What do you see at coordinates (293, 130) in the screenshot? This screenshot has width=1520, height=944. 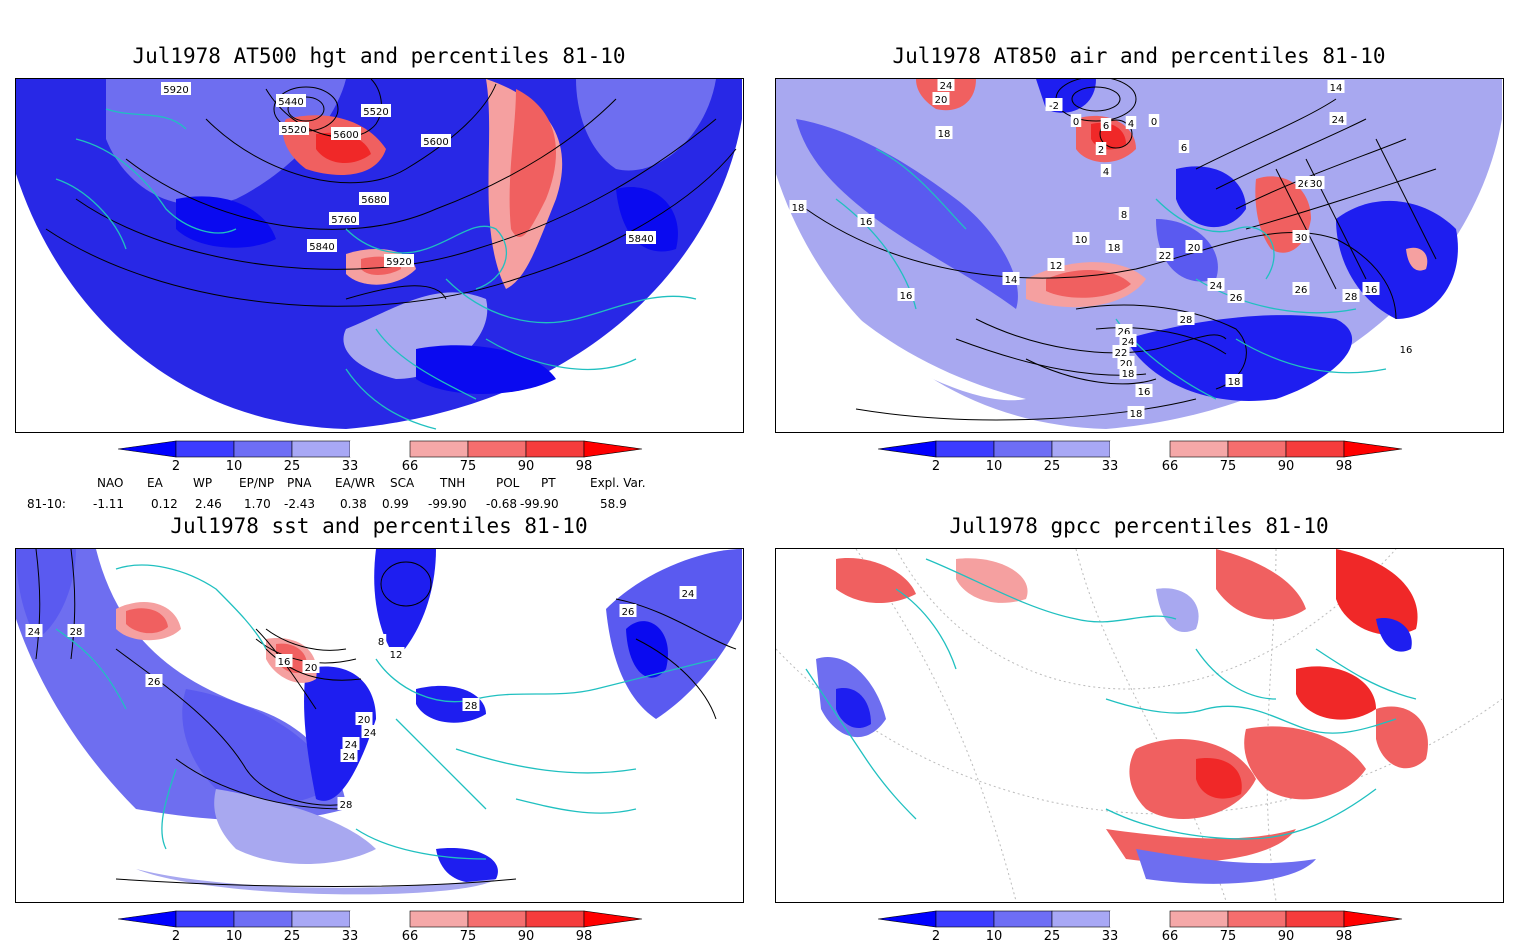 I see `contour-label: 5520` at bounding box center [293, 130].